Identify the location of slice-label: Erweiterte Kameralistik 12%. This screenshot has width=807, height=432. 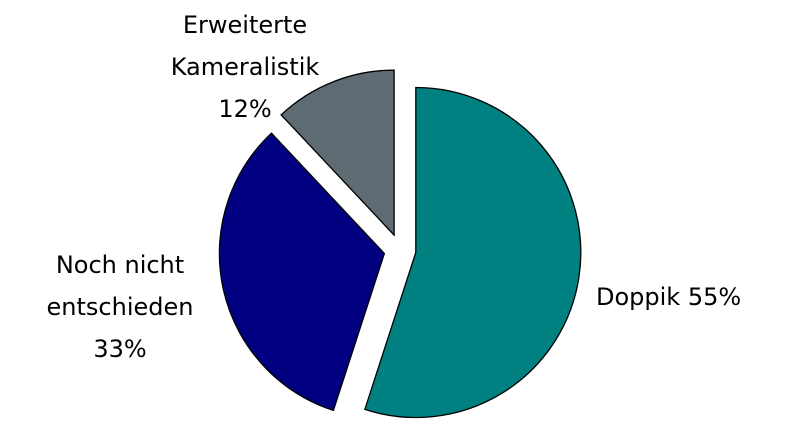
(245, 67).